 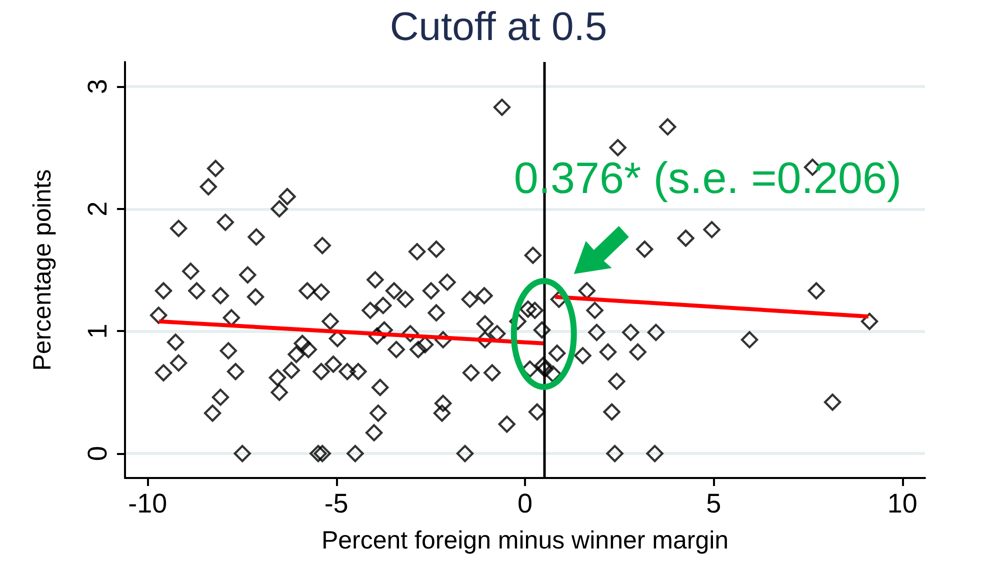 What do you see at coordinates (97, 86) in the screenshot?
I see `y-tick-label: 3` at bounding box center [97, 86].